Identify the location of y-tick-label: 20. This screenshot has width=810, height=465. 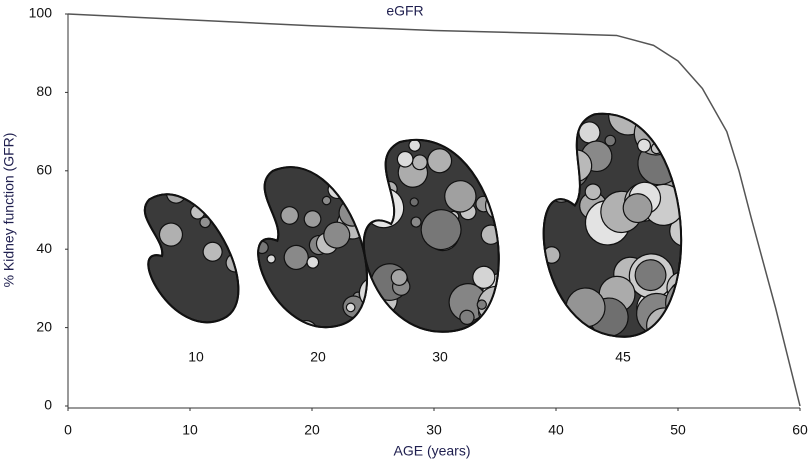
(44, 326).